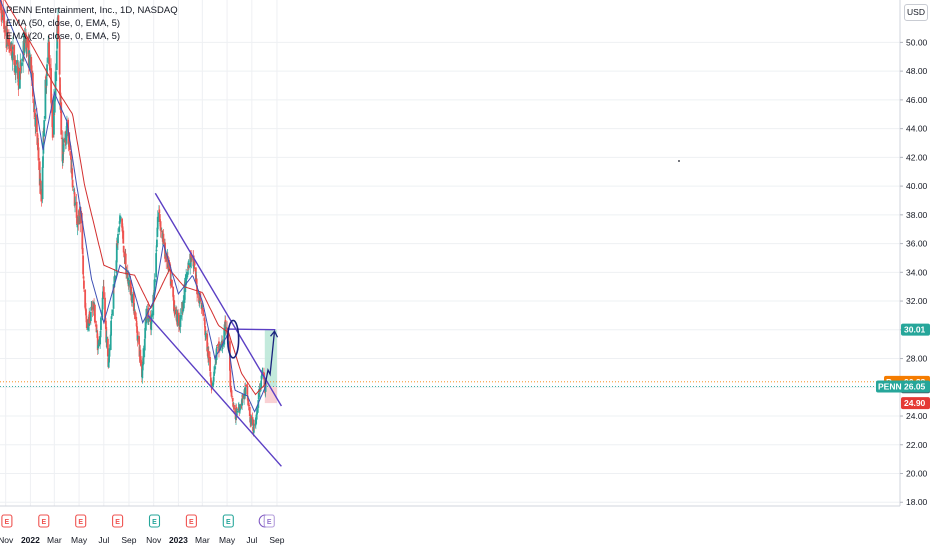  I want to click on stop-price-tag, so click(915, 403).